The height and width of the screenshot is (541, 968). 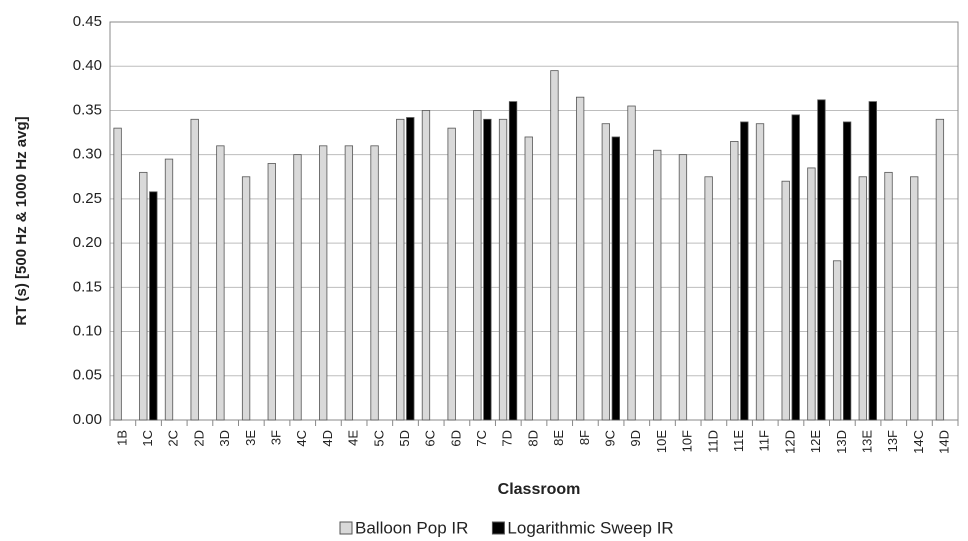 I want to click on x-tick-label: 14C, so click(x=918, y=442).